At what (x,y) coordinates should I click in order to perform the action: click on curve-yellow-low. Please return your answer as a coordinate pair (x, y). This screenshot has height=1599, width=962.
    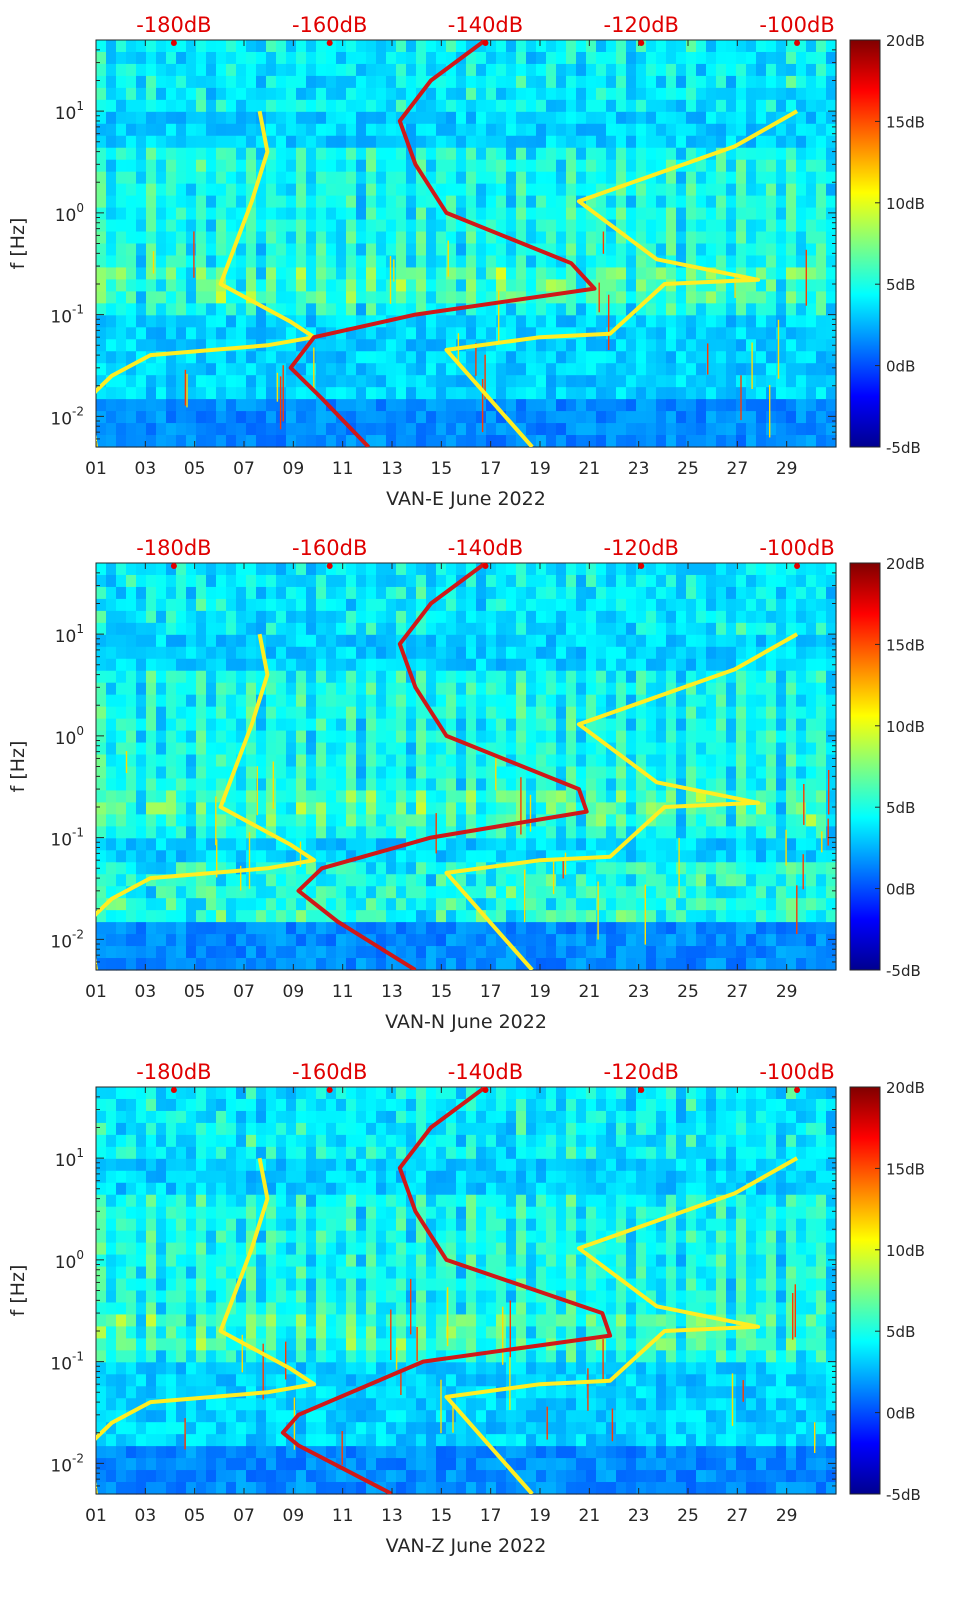
    Looking at the image, I should click on (206, 1325).